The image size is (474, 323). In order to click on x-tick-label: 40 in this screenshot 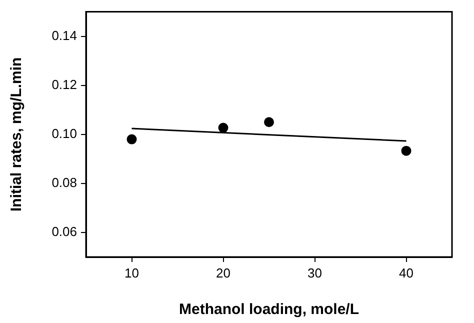, I will do `click(406, 272)`.